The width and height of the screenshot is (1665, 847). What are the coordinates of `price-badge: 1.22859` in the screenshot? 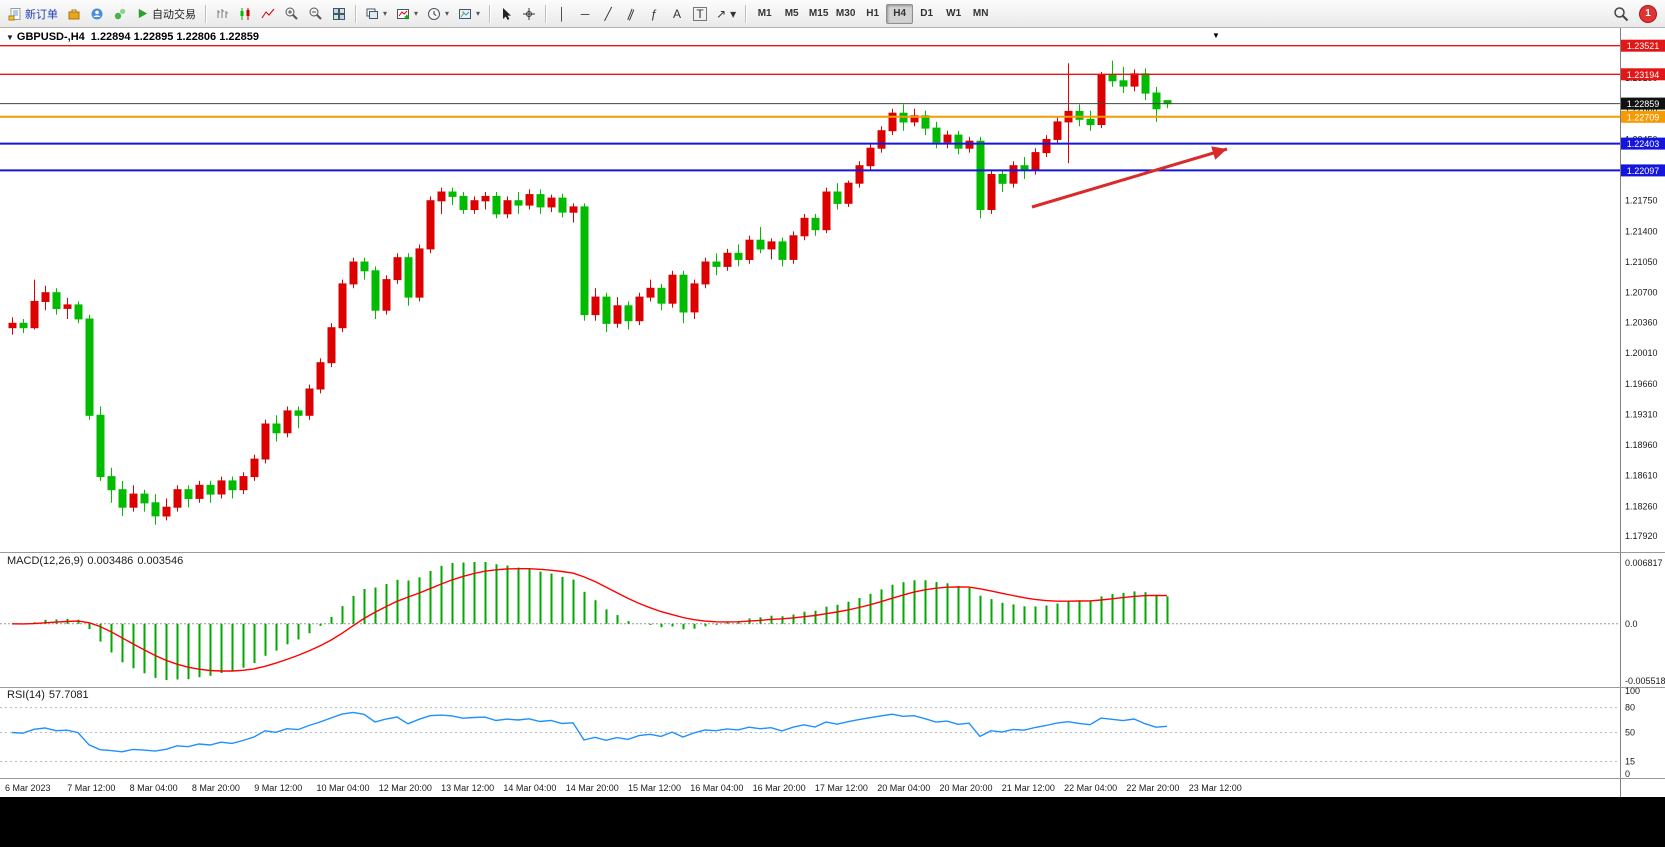 It's located at (1643, 103).